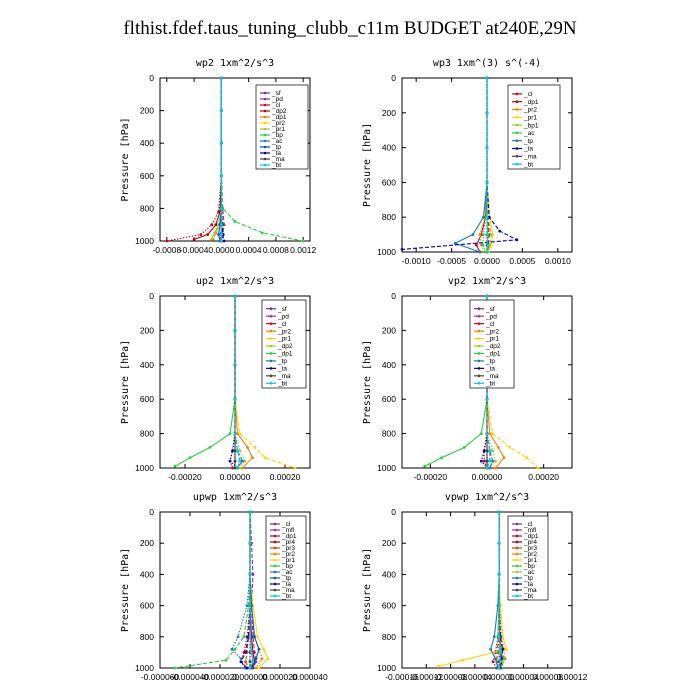 This screenshot has height=700, width=700. What do you see at coordinates (529, 133) in the screenshot?
I see `legend-label: _ac` at bounding box center [529, 133].